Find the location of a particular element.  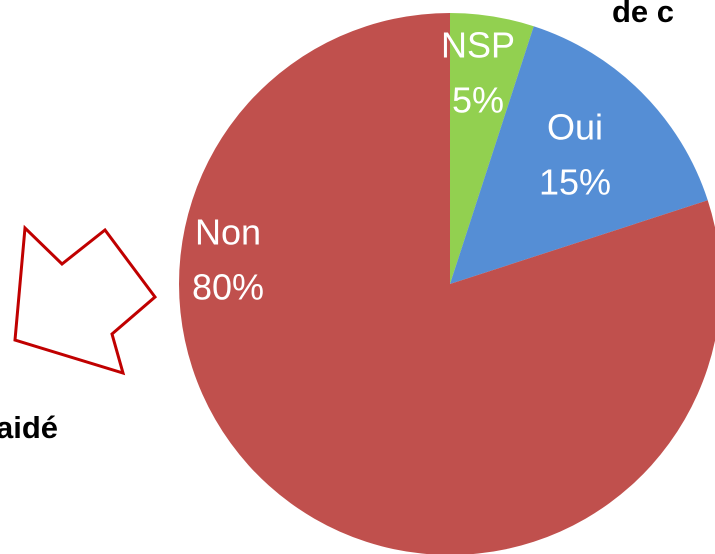

slice-category-label: Oui is located at coordinates (575, 127).